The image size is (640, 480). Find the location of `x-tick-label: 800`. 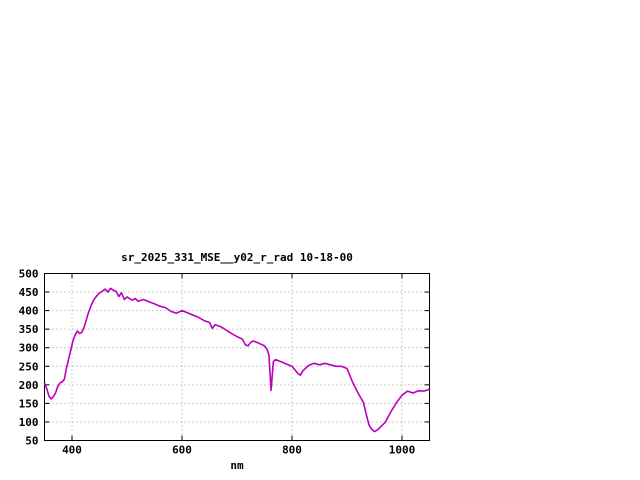

x-tick-label: 800 is located at coordinates (292, 450).